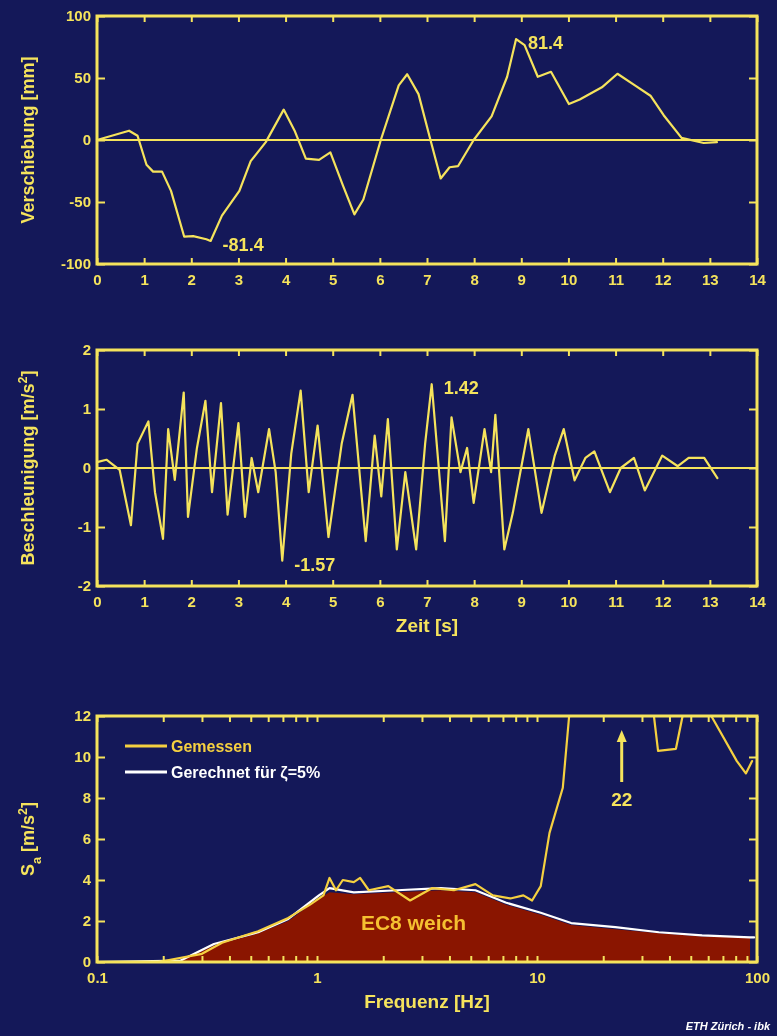  I want to click on annotation: -81.4, so click(243, 244).